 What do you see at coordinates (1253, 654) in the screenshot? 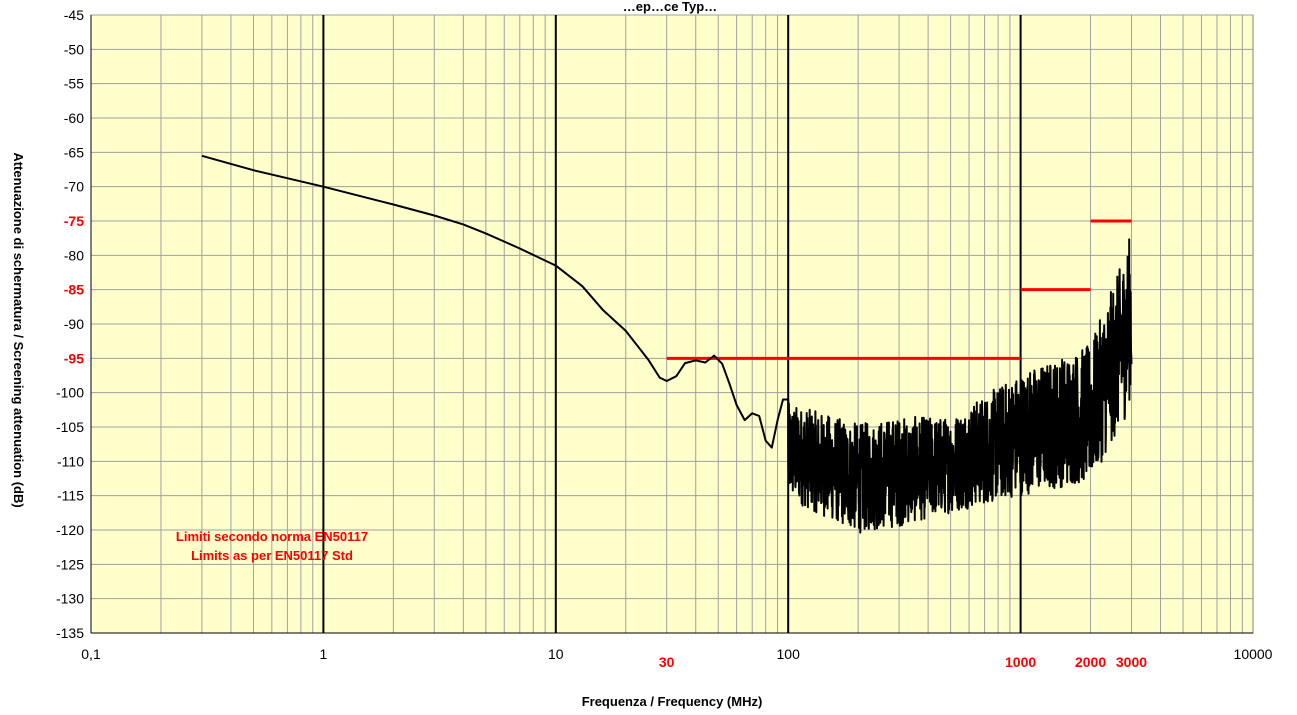
I see `x-tick-label: 10000` at bounding box center [1253, 654].